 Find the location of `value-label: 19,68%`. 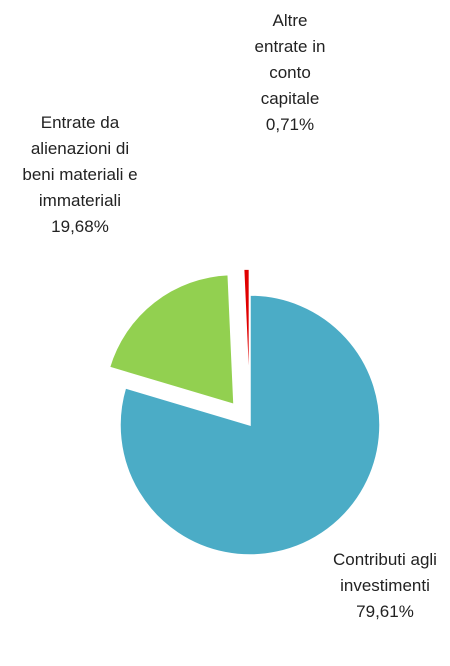

value-label: 19,68% is located at coordinates (80, 226).